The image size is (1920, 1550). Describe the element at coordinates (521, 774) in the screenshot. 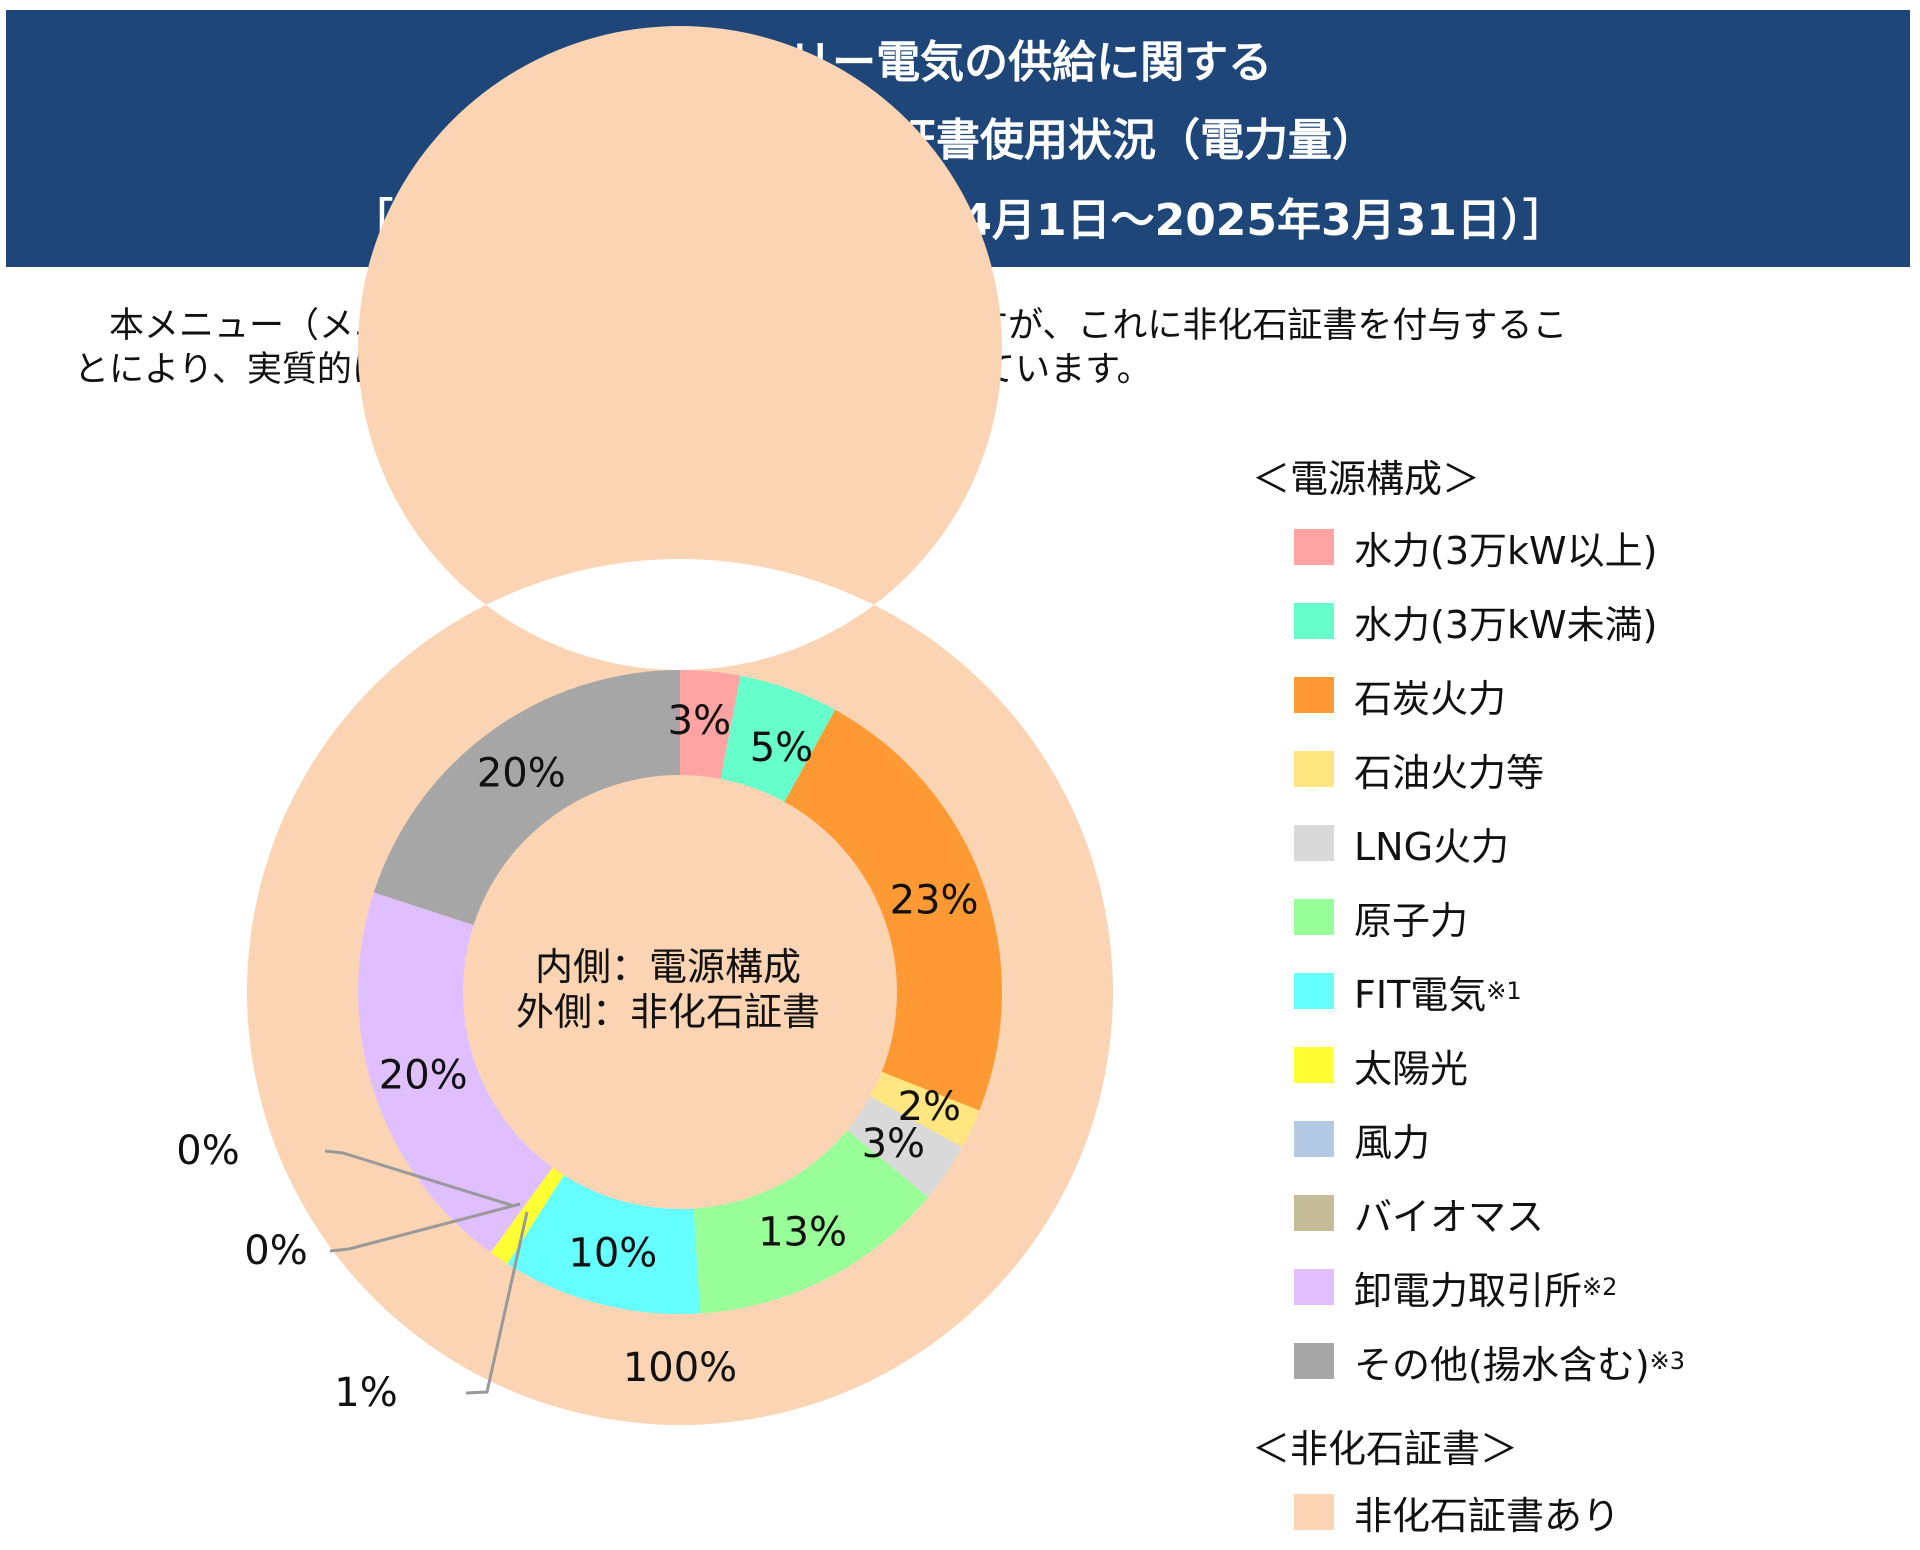

I see `inner-label-11: 20%` at that location.